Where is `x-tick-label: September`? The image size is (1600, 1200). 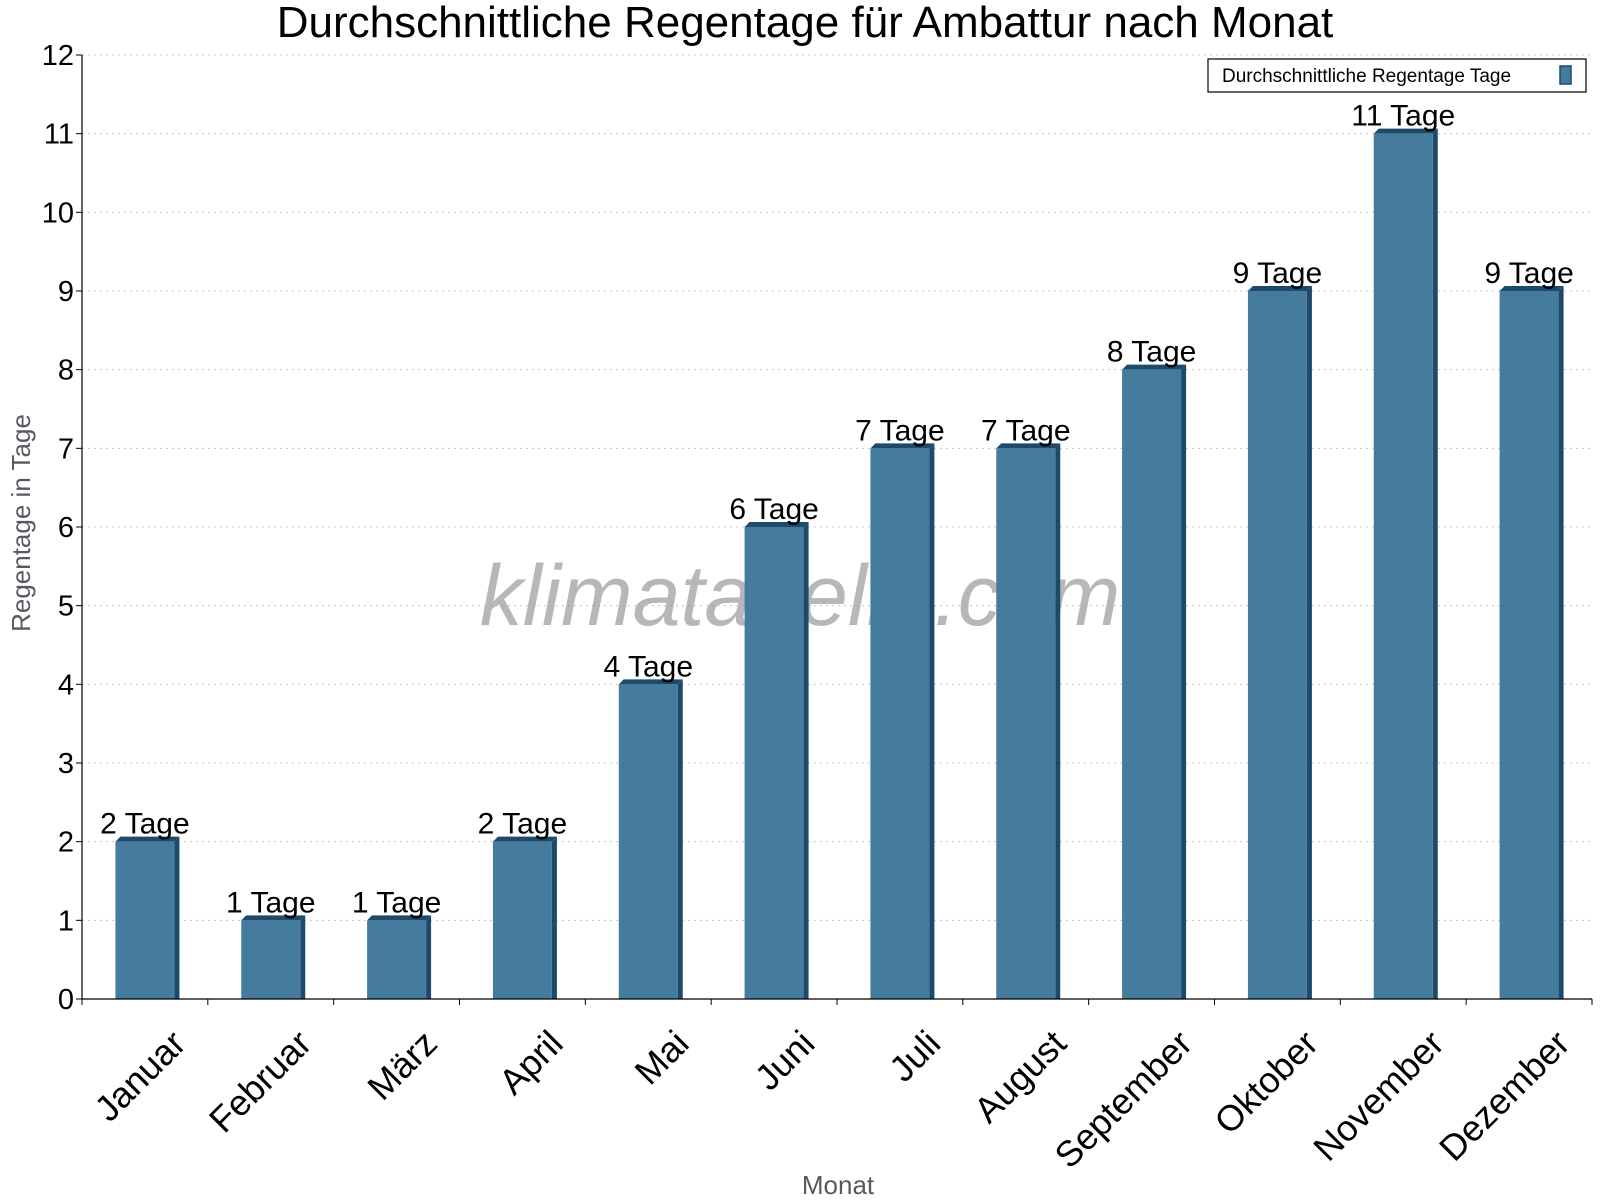 x-tick-label: September is located at coordinates (1123, 1099).